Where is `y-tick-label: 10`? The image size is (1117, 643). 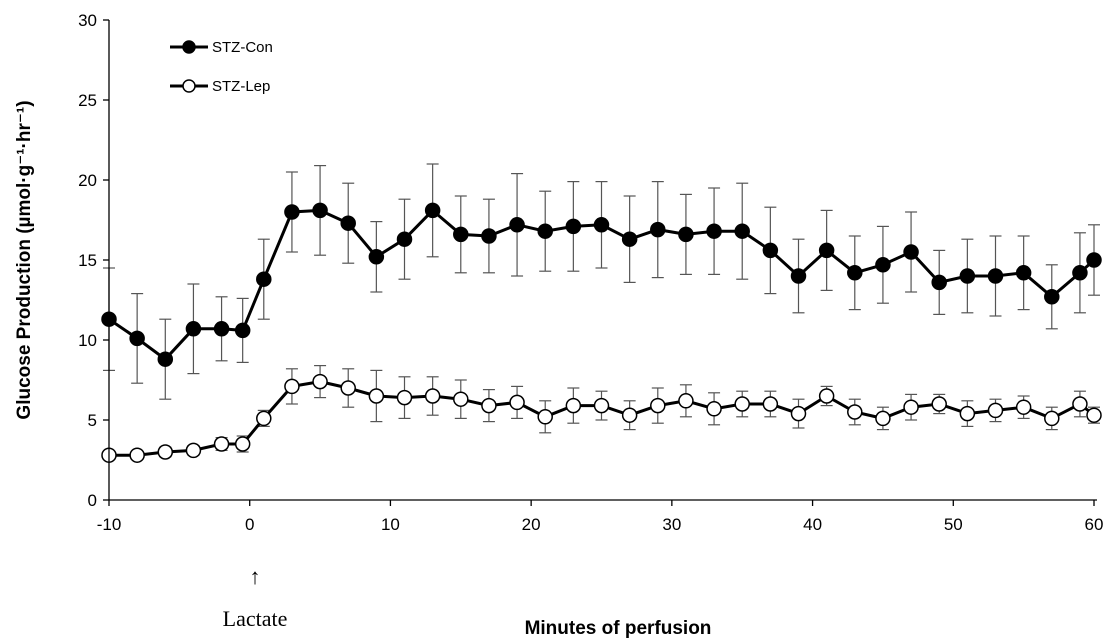
y-tick-label: 10 is located at coordinates (87, 340).